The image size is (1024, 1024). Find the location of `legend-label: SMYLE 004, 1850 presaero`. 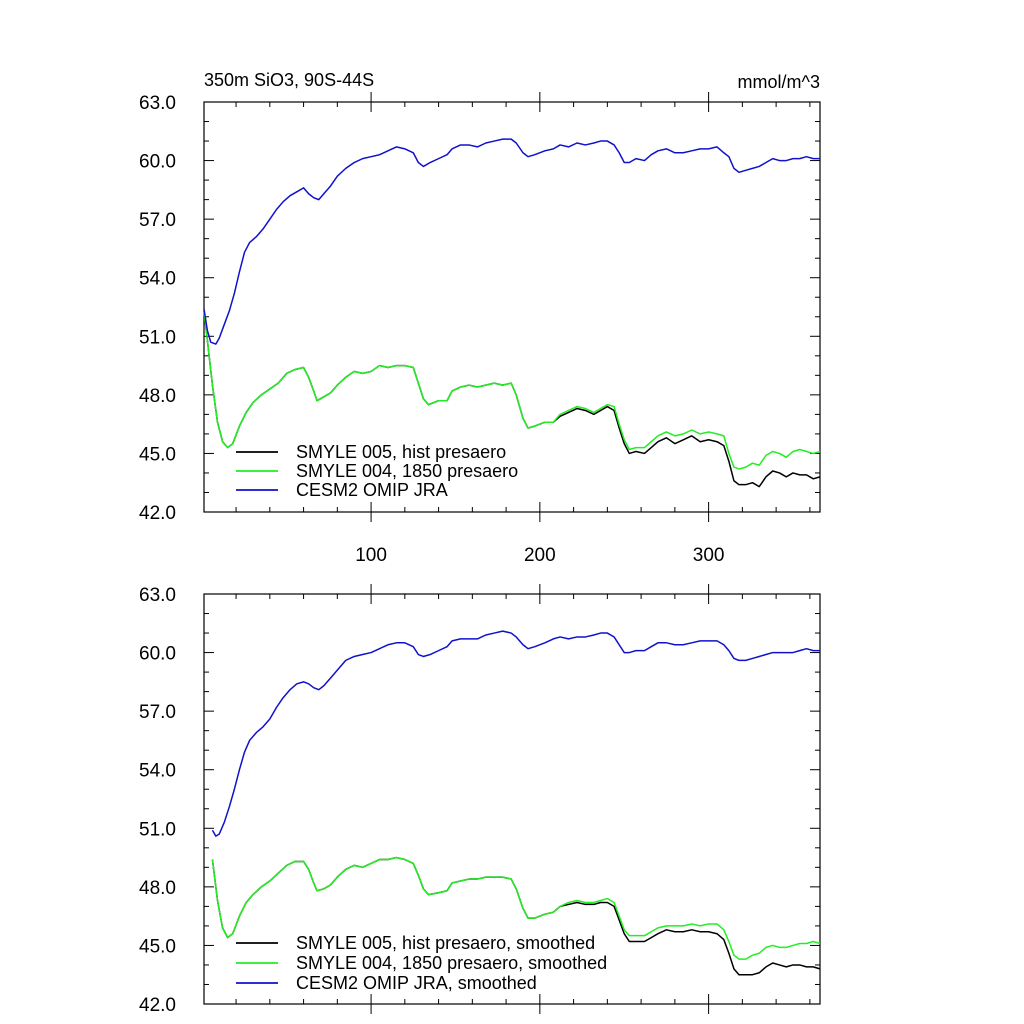

legend-label: SMYLE 004, 1850 presaero is located at coordinates (407, 471).